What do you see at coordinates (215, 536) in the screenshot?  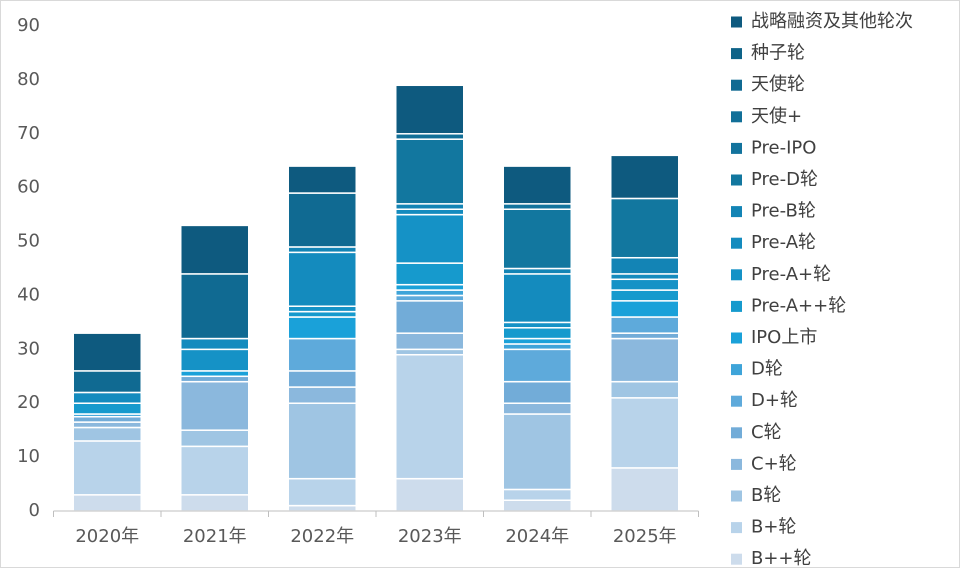 I see `x-tick-label: 2021年` at bounding box center [215, 536].